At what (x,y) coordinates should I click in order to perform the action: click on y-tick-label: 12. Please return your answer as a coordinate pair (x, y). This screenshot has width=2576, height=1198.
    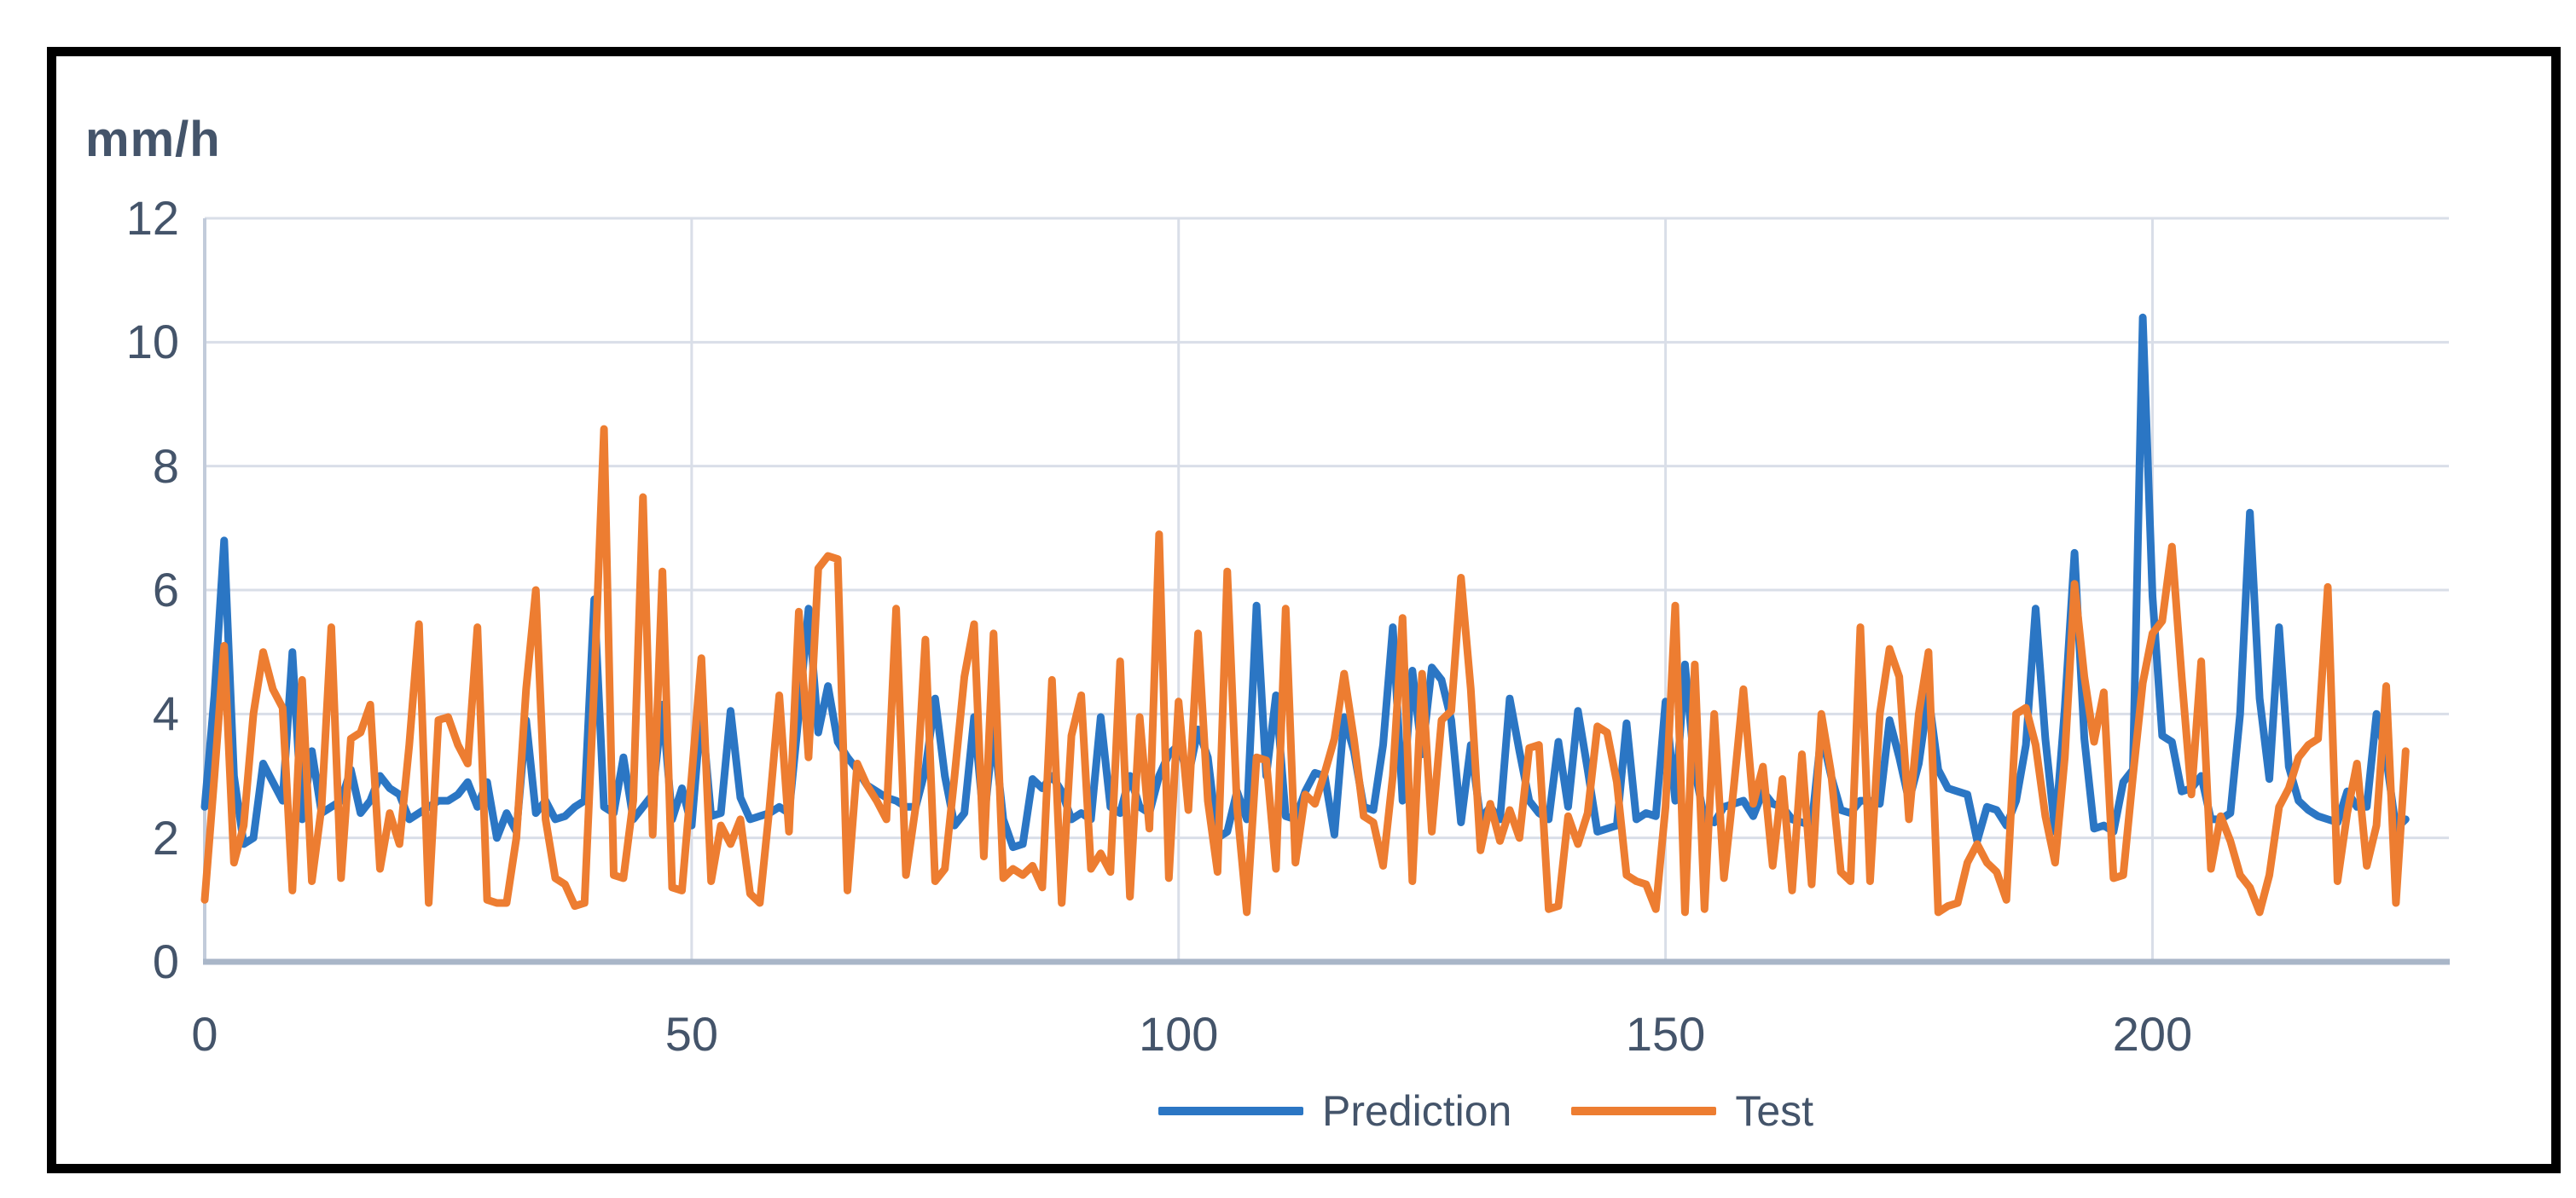
    Looking at the image, I should click on (152, 218).